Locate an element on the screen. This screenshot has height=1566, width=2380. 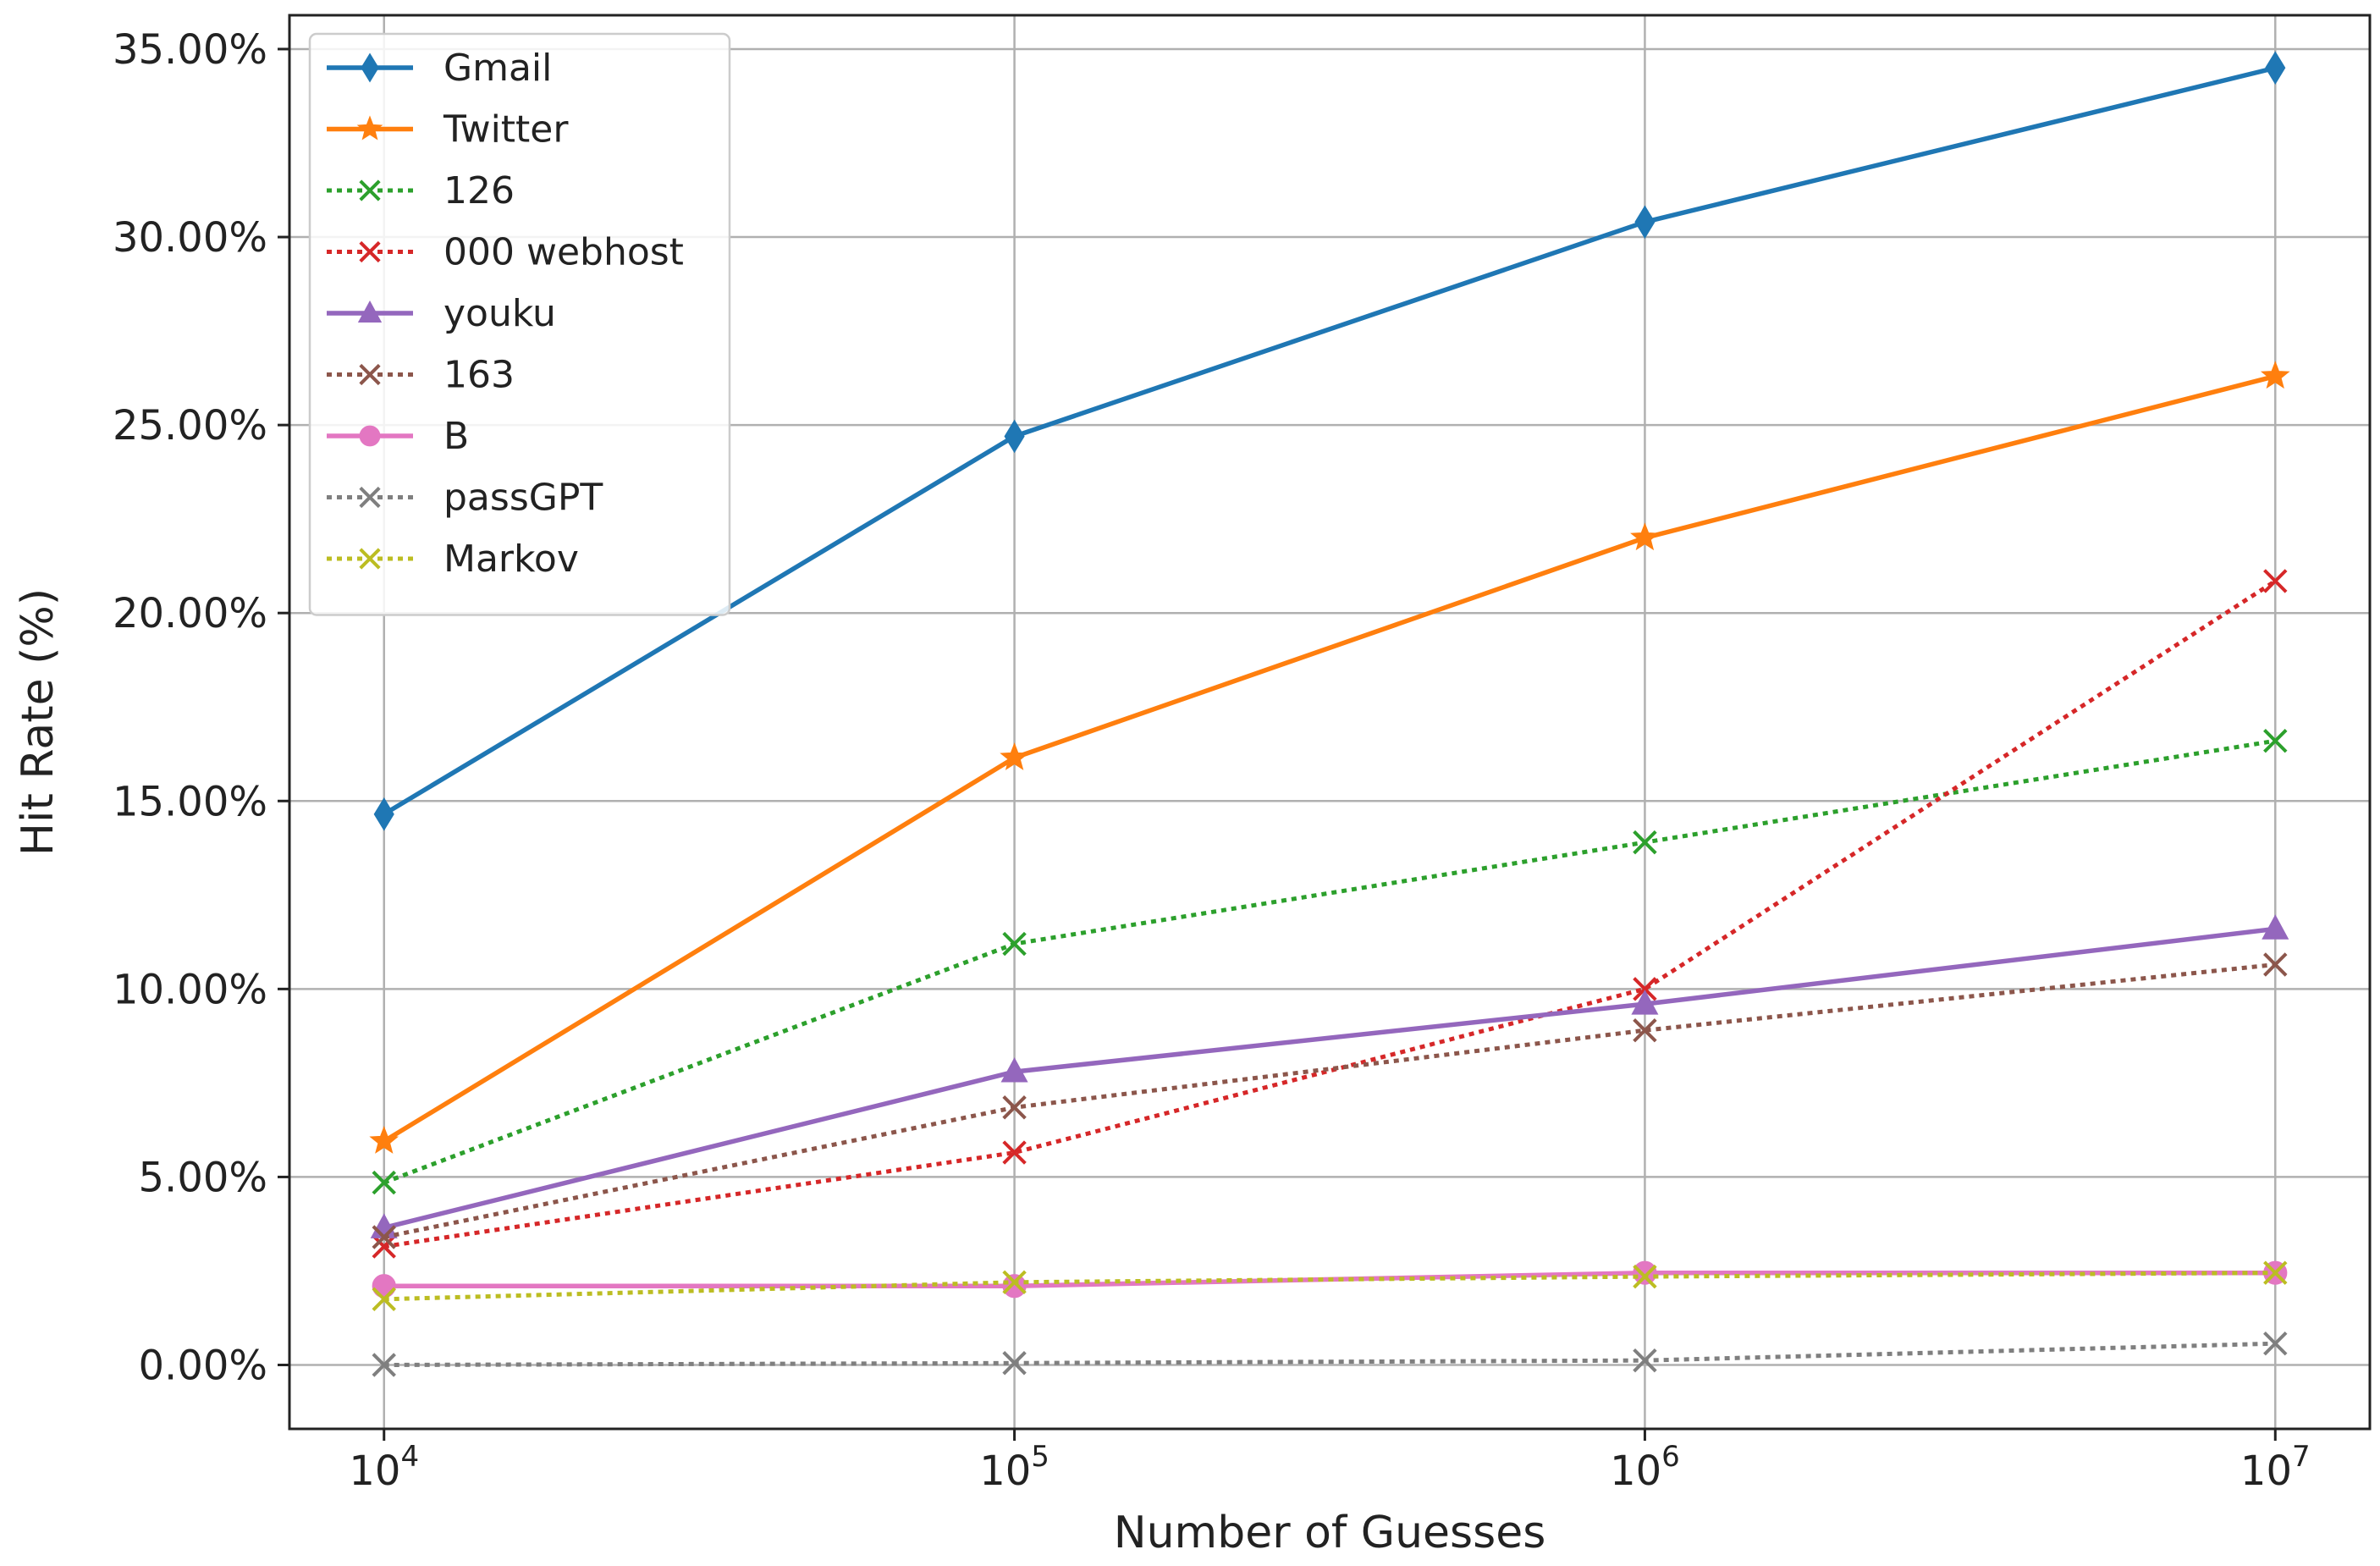
x-tick-label: 10⁷ is located at coordinates (2276, 1467).